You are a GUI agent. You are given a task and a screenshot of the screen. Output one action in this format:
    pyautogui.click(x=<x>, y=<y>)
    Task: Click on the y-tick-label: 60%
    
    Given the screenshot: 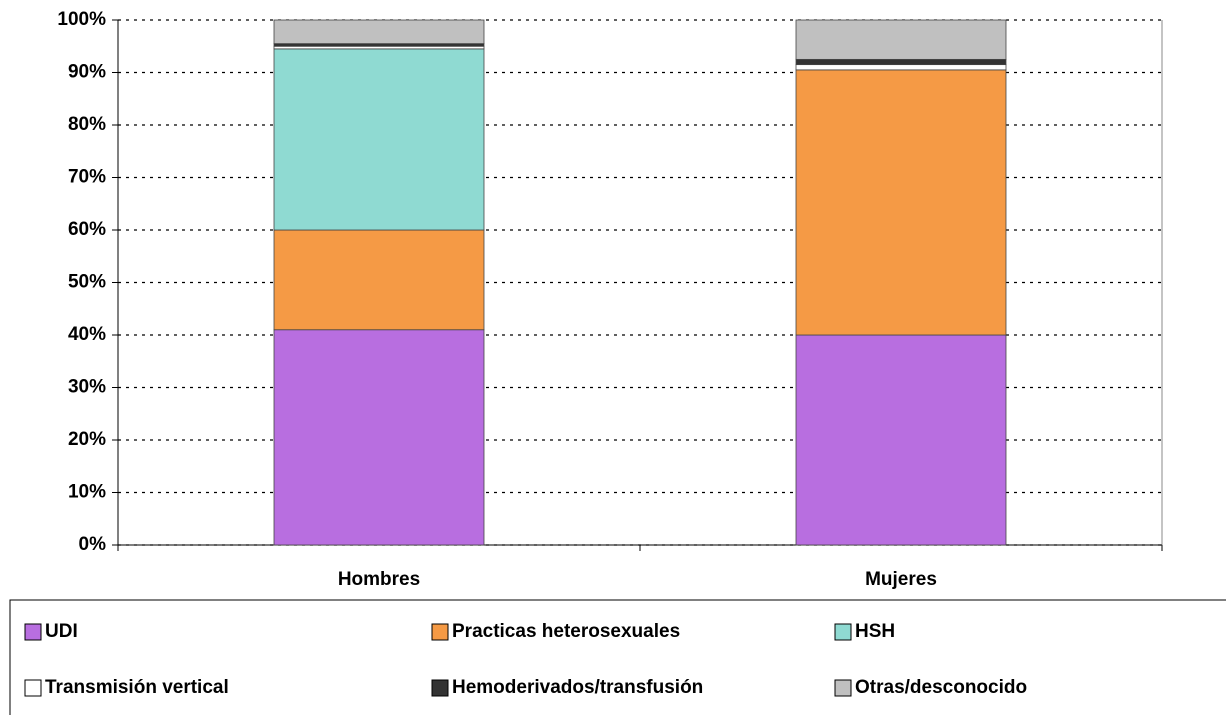 What is the action you would take?
    pyautogui.click(x=87, y=229)
    